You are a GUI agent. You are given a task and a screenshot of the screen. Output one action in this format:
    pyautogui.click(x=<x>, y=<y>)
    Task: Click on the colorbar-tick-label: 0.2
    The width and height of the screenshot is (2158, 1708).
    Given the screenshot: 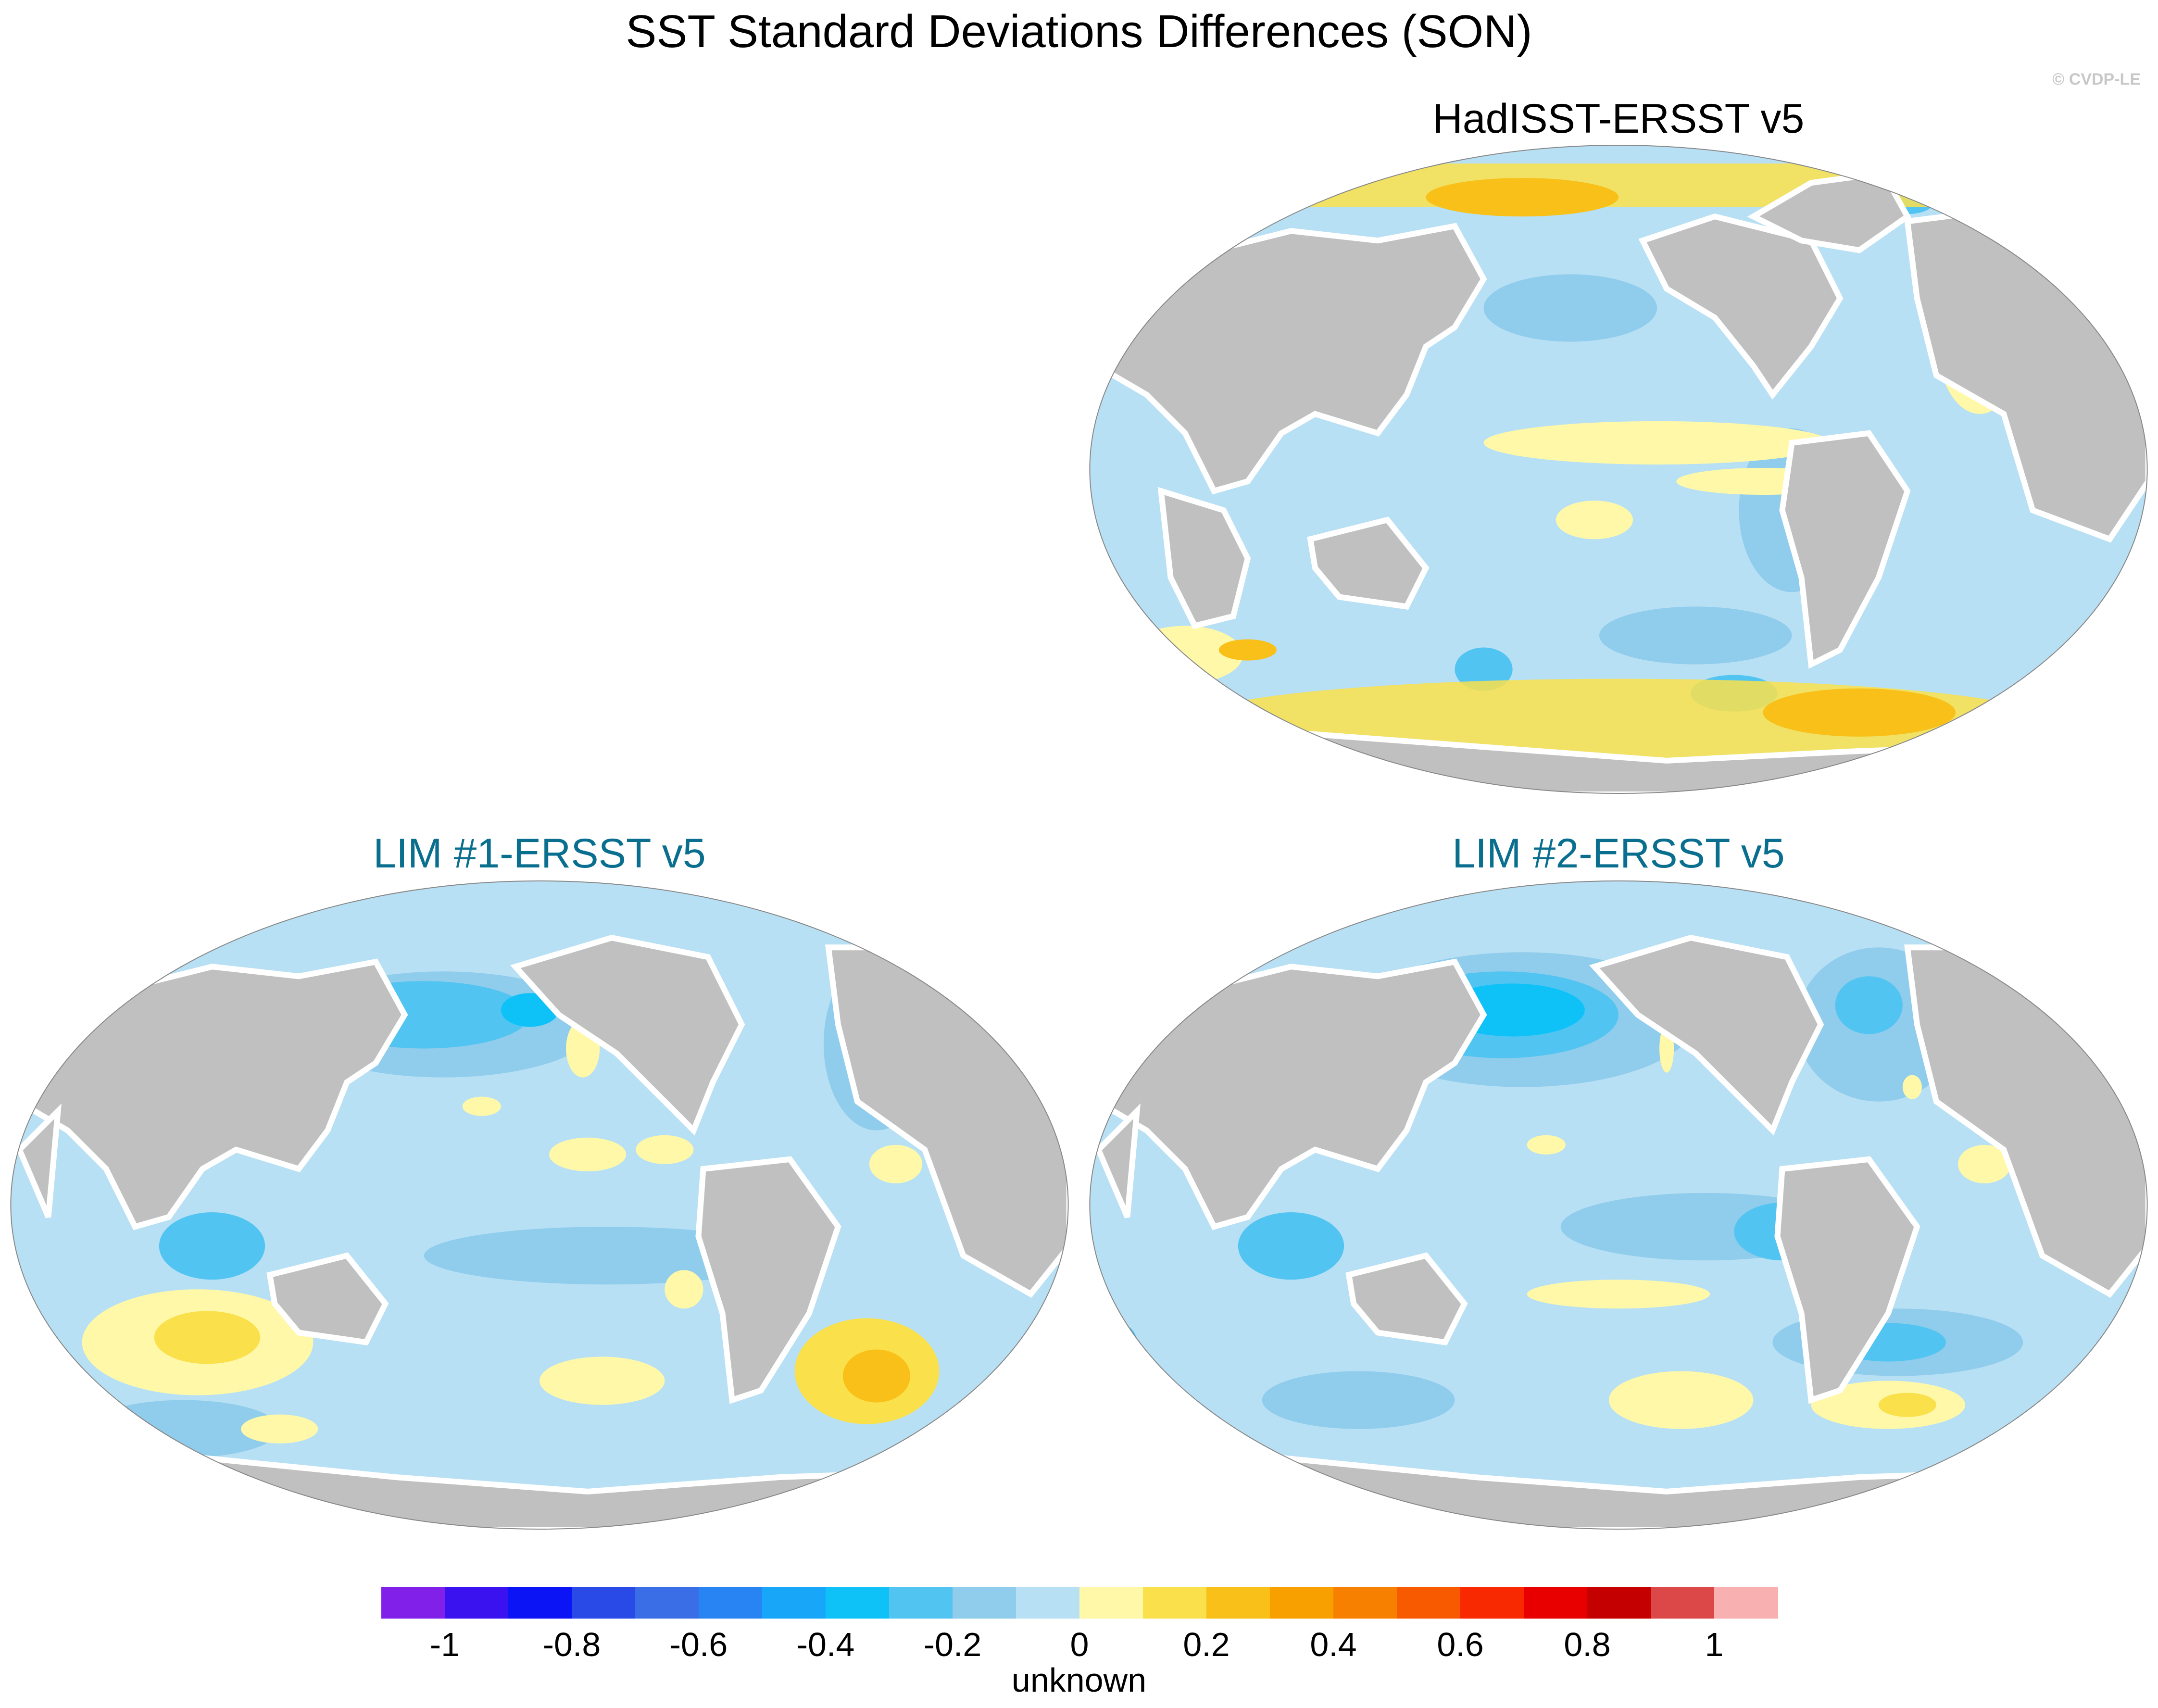 What is the action you would take?
    pyautogui.click(x=1206, y=1644)
    